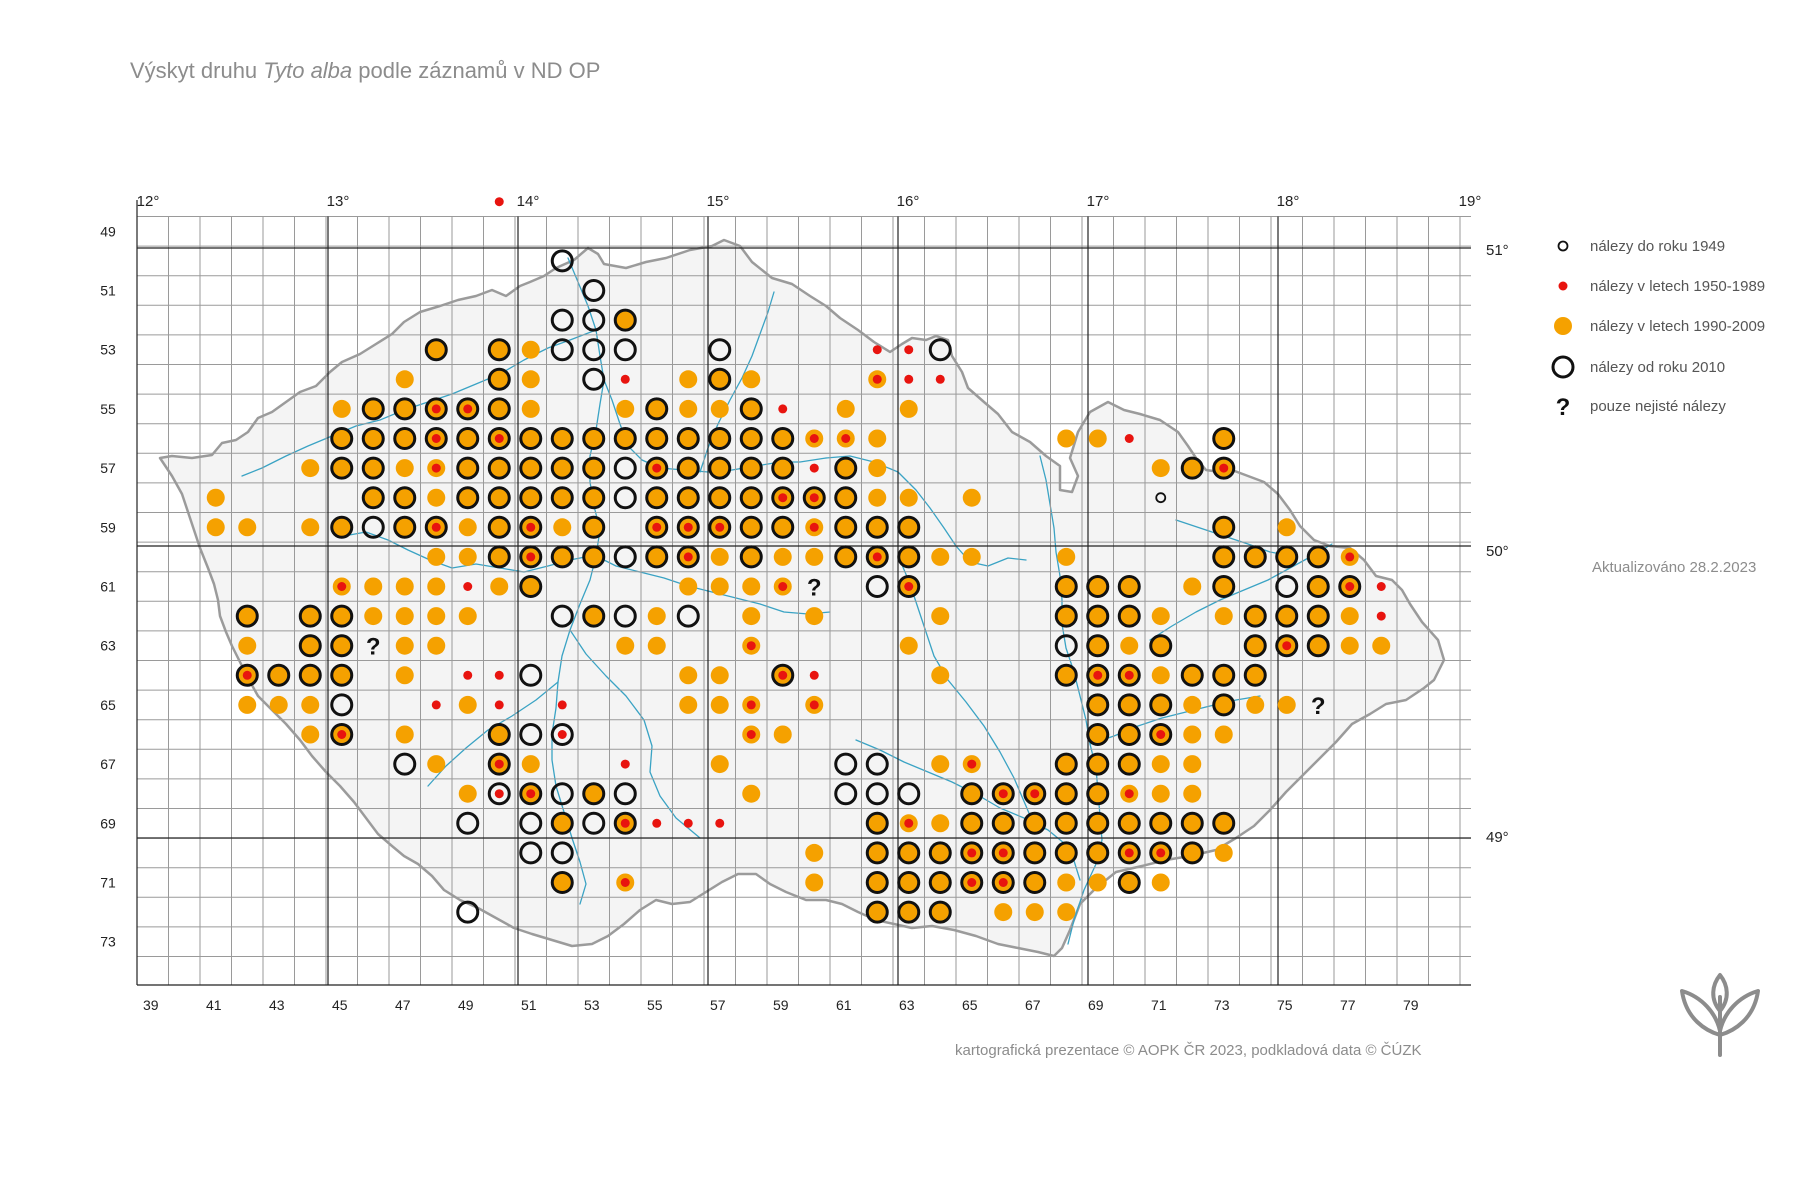 The height and width of the screenshot is (1200, 1800). Describe the element at coordinates (1033, 1005) in the screenshot. I see `bottom-column-label: 67` at that location.